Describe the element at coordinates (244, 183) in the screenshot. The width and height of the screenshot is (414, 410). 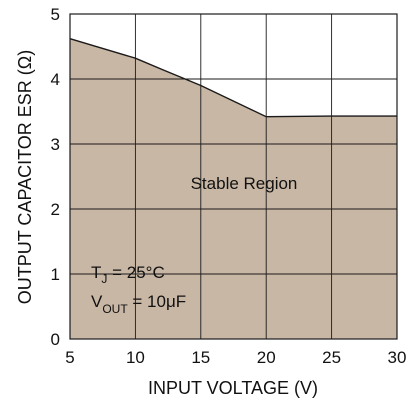
I see `annotation-stable-region: Stable Region` at that location.